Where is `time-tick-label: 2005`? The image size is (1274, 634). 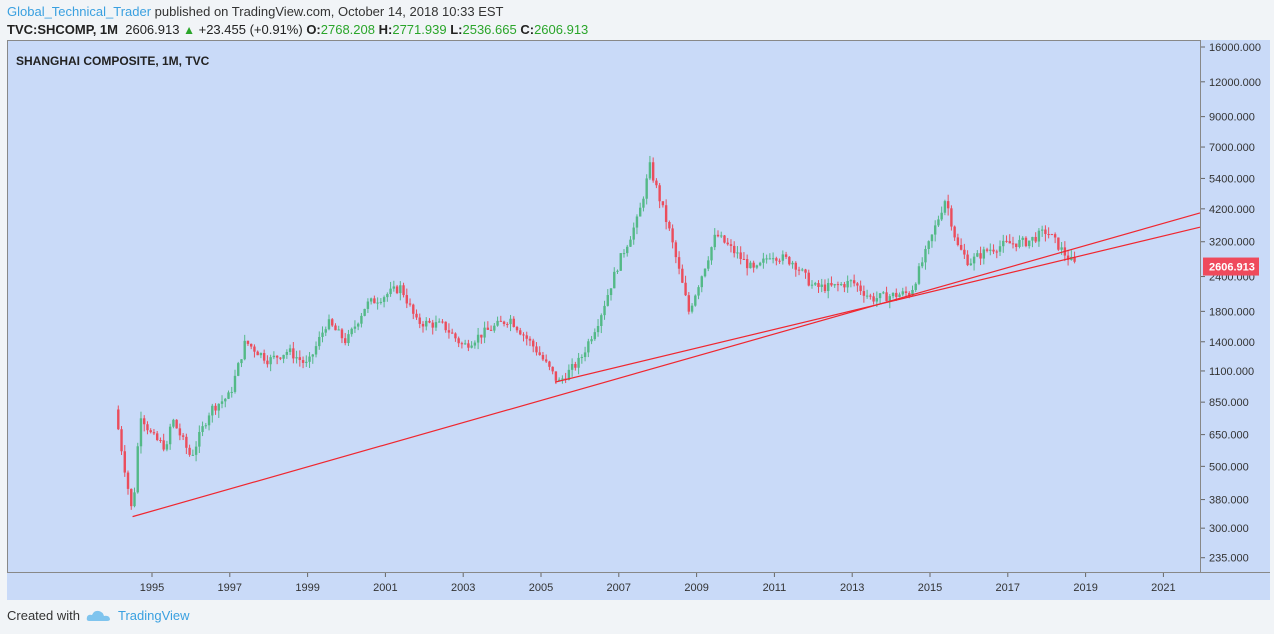 time-tick-label: 2005 is located at coordinates (541, 588).